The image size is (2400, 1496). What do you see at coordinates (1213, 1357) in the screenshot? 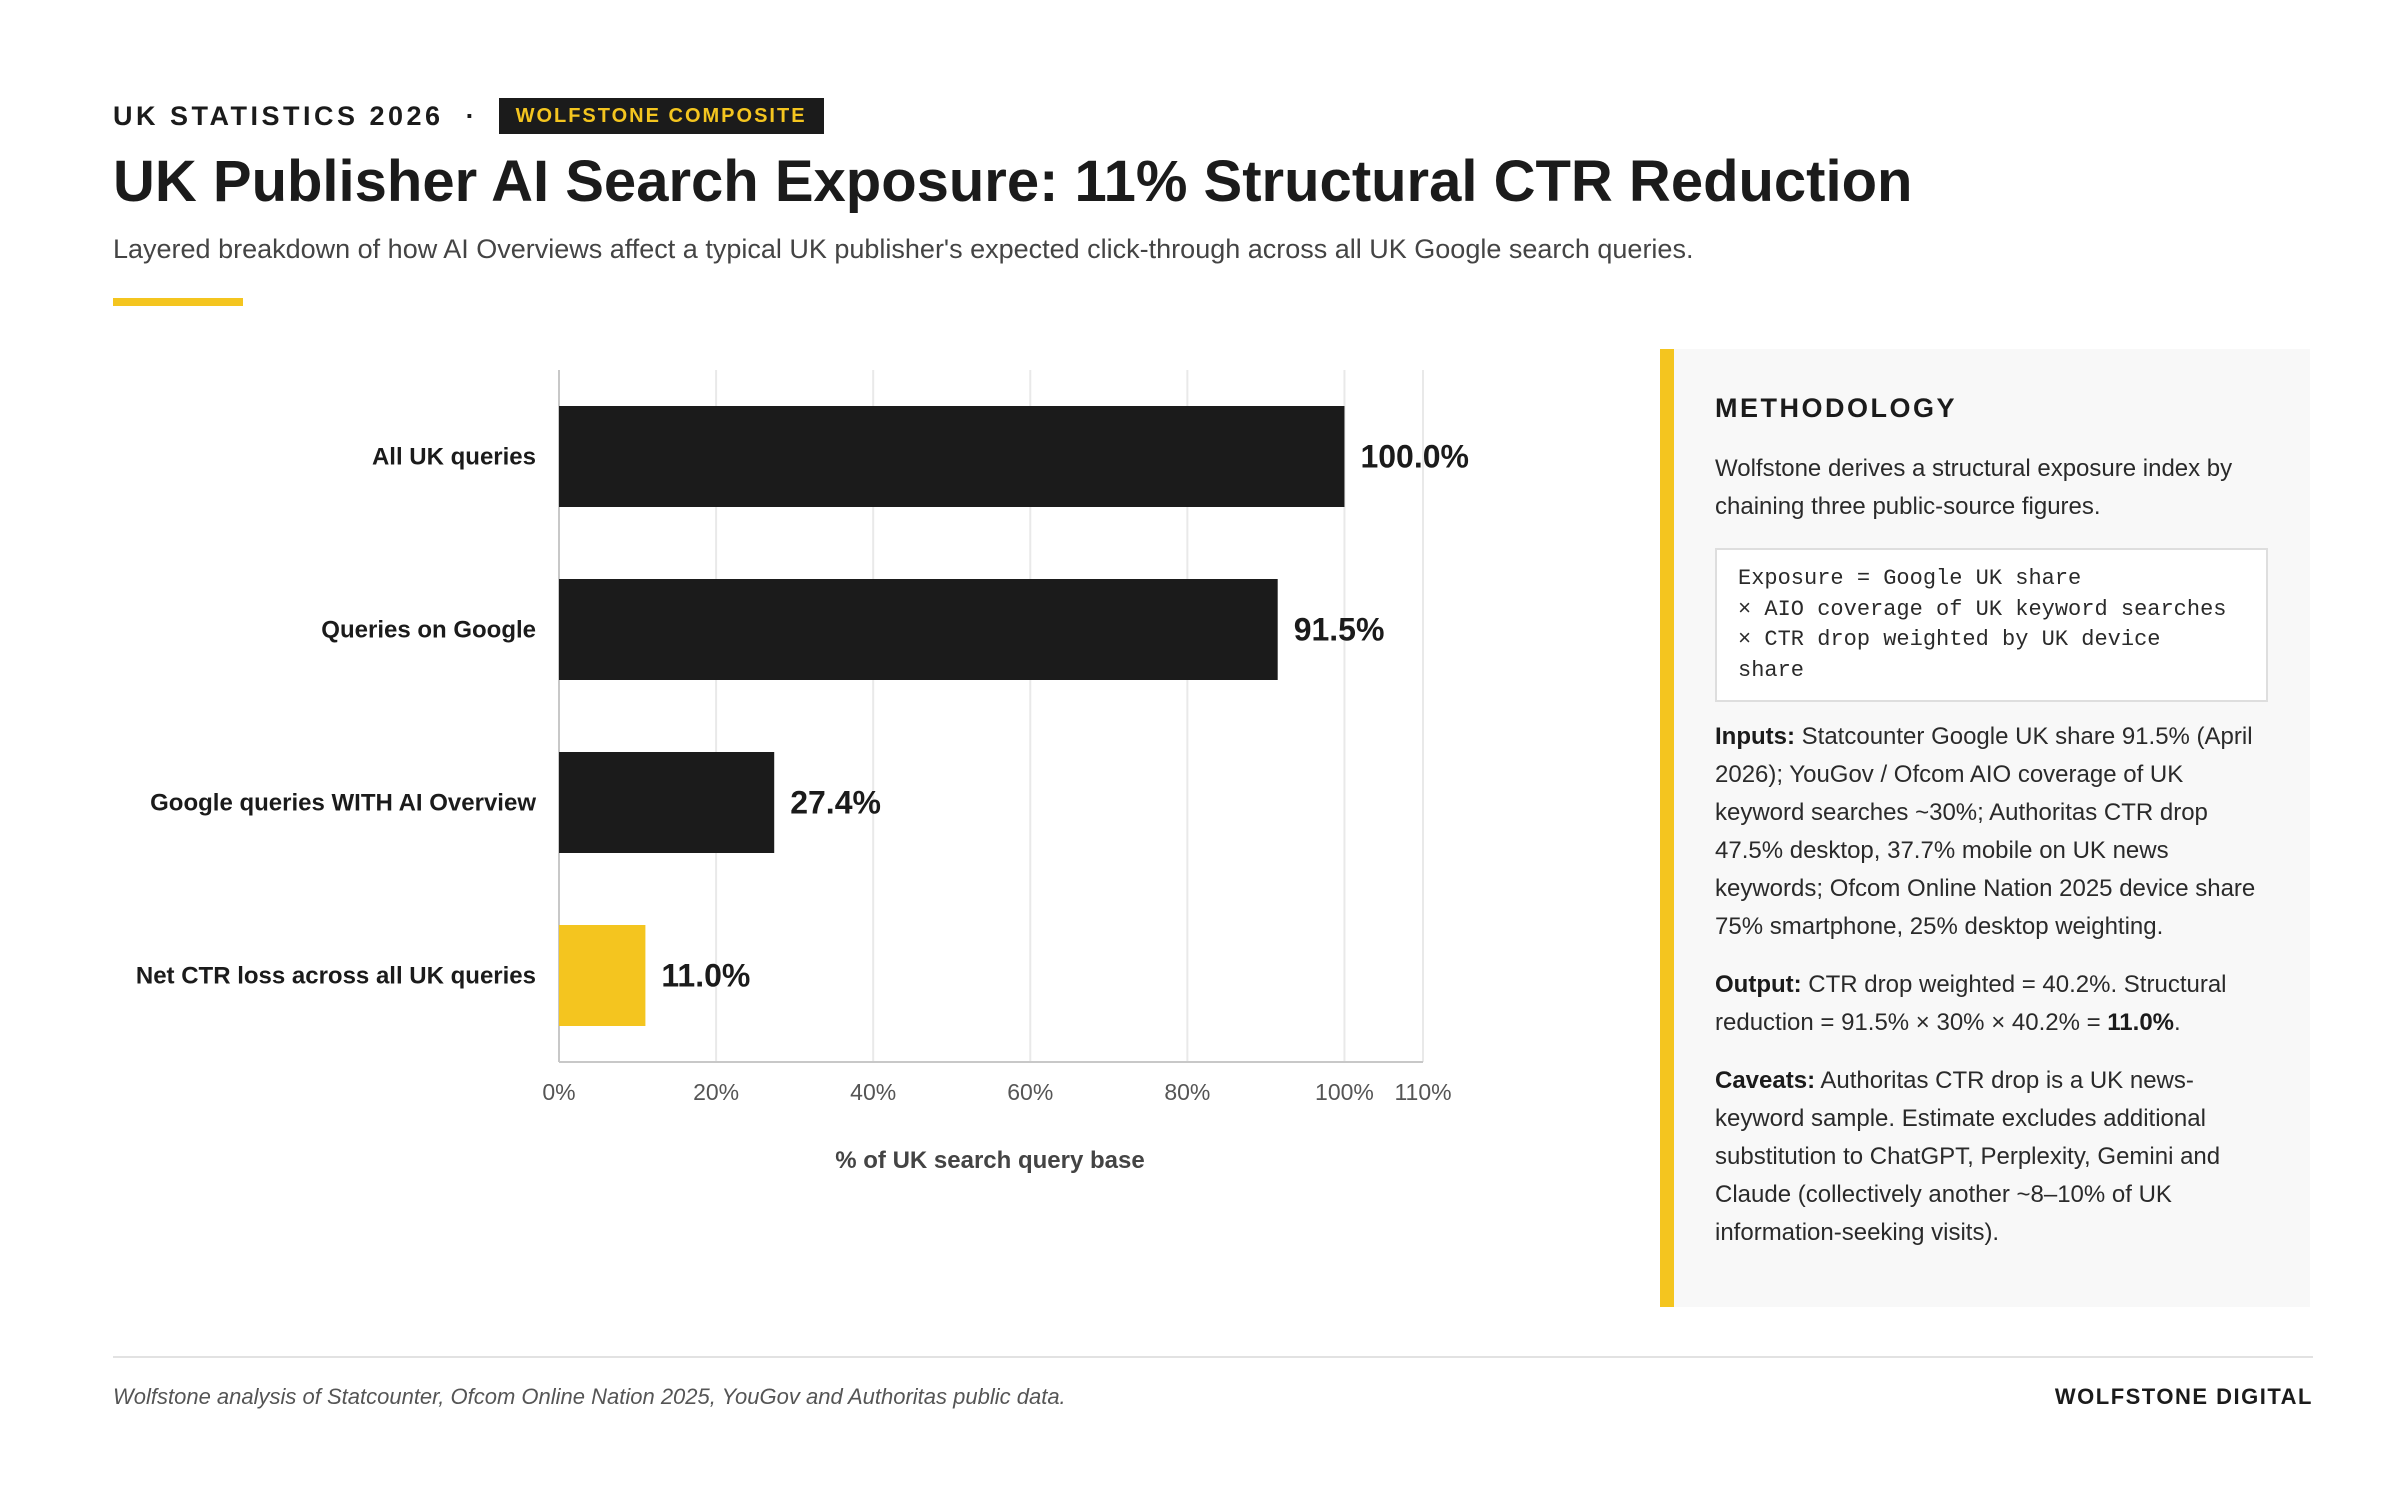
I see `footer-divider` at bounding box center [1213, 1357].